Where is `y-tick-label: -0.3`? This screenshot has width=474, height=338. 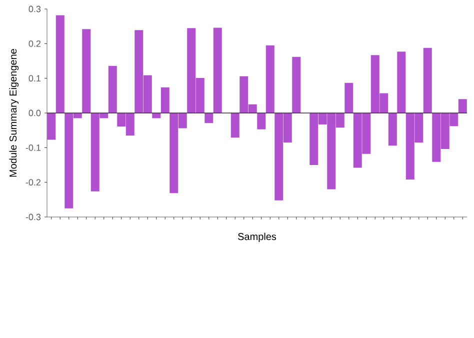
y-tick-label: -0.3 is located at coordinates (33, 217).